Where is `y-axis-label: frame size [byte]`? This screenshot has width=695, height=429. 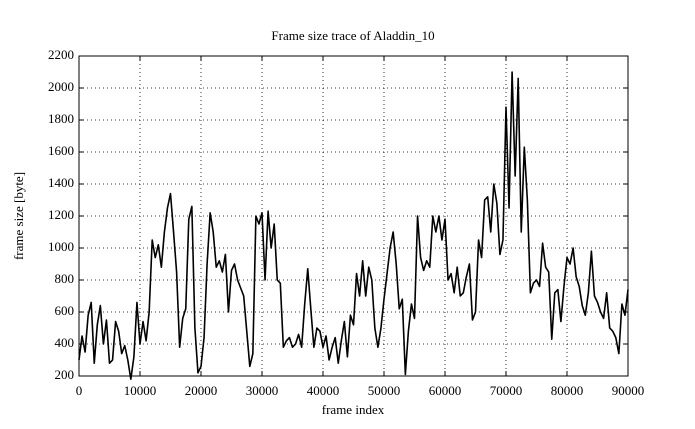 y-axis-label: frame size [byte] is located at coordinates (18, 216).